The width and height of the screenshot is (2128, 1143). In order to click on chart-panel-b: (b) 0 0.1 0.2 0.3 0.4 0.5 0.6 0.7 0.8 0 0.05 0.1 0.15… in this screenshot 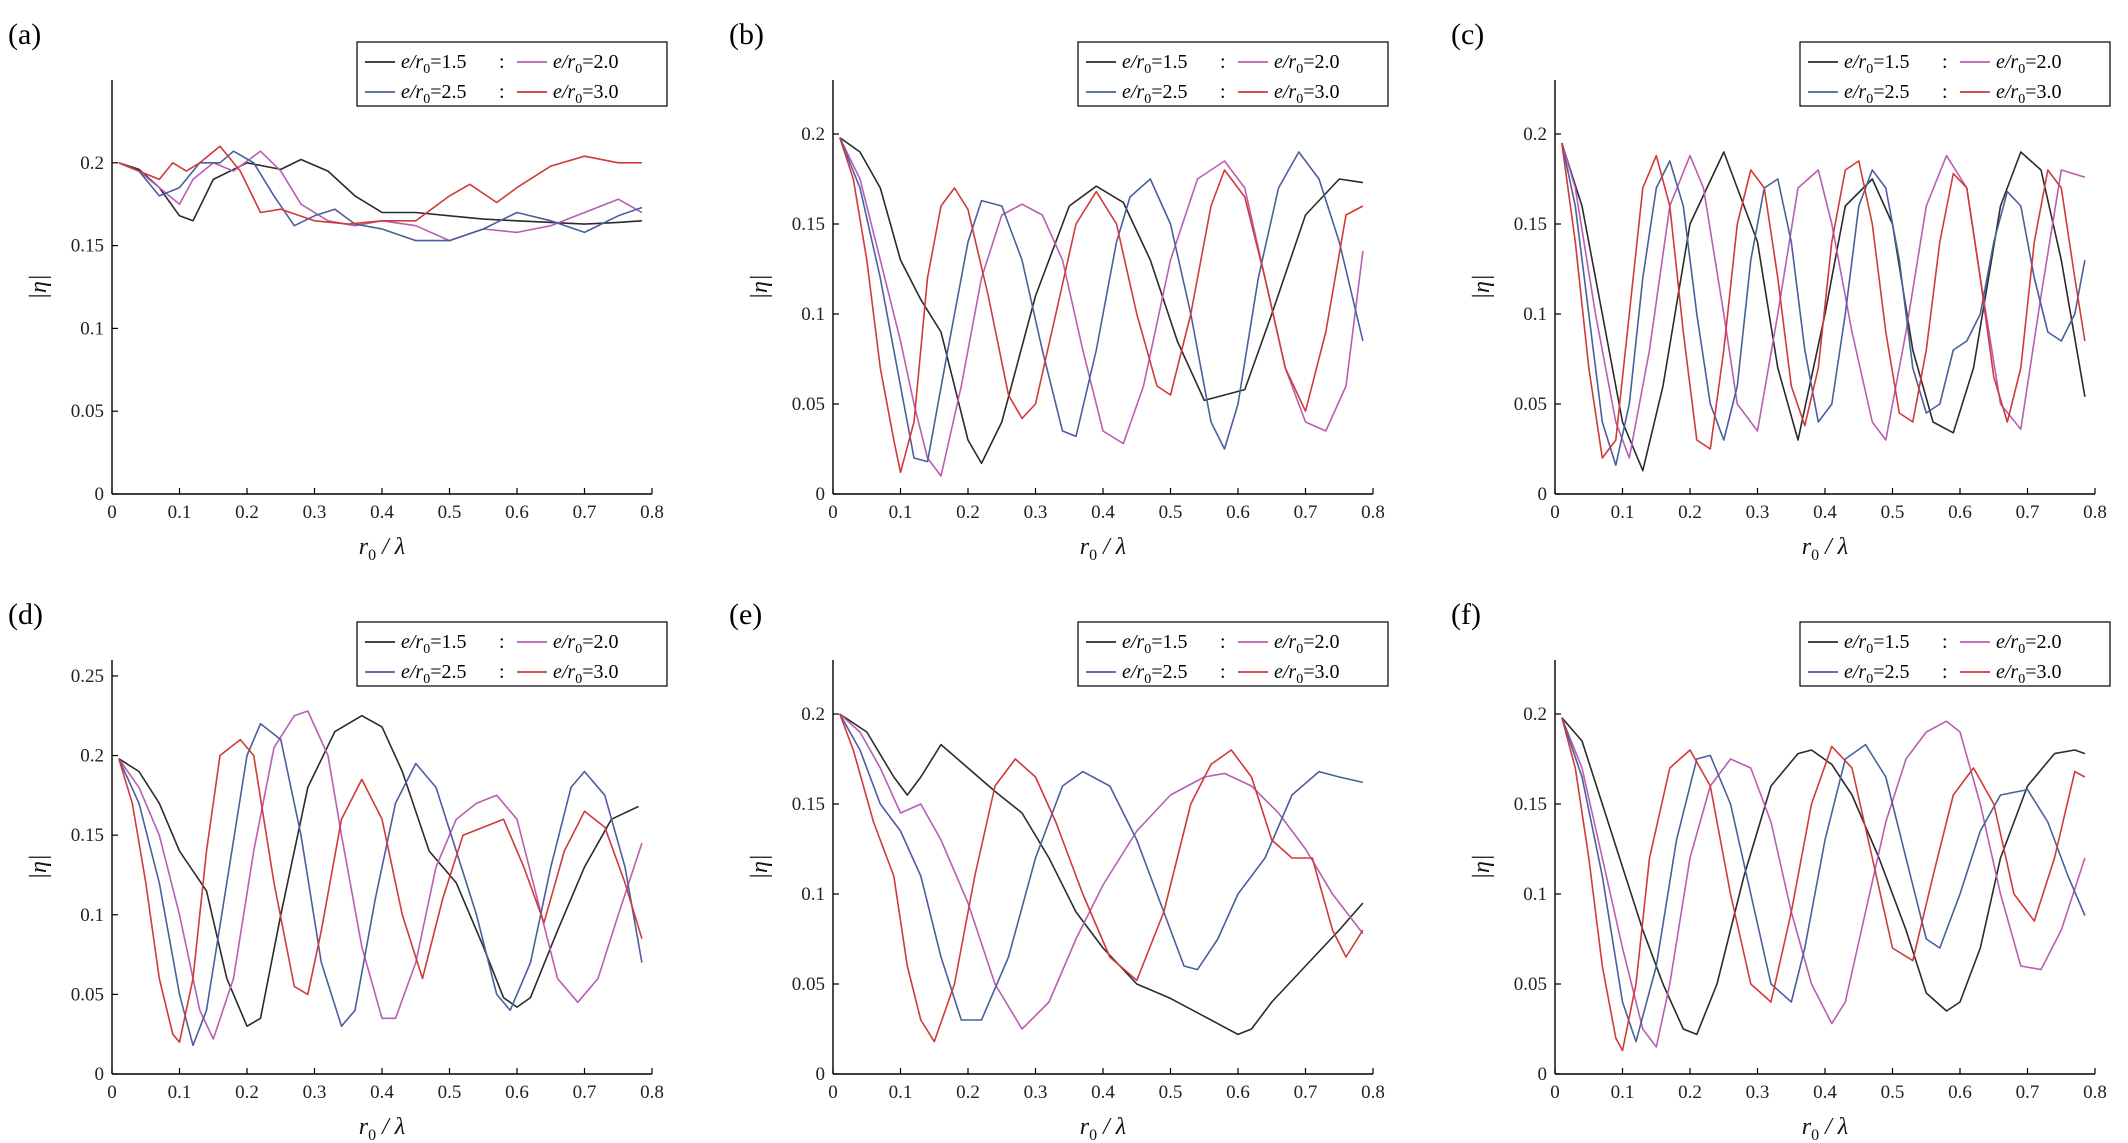, I will do `click(1059, 291)`.